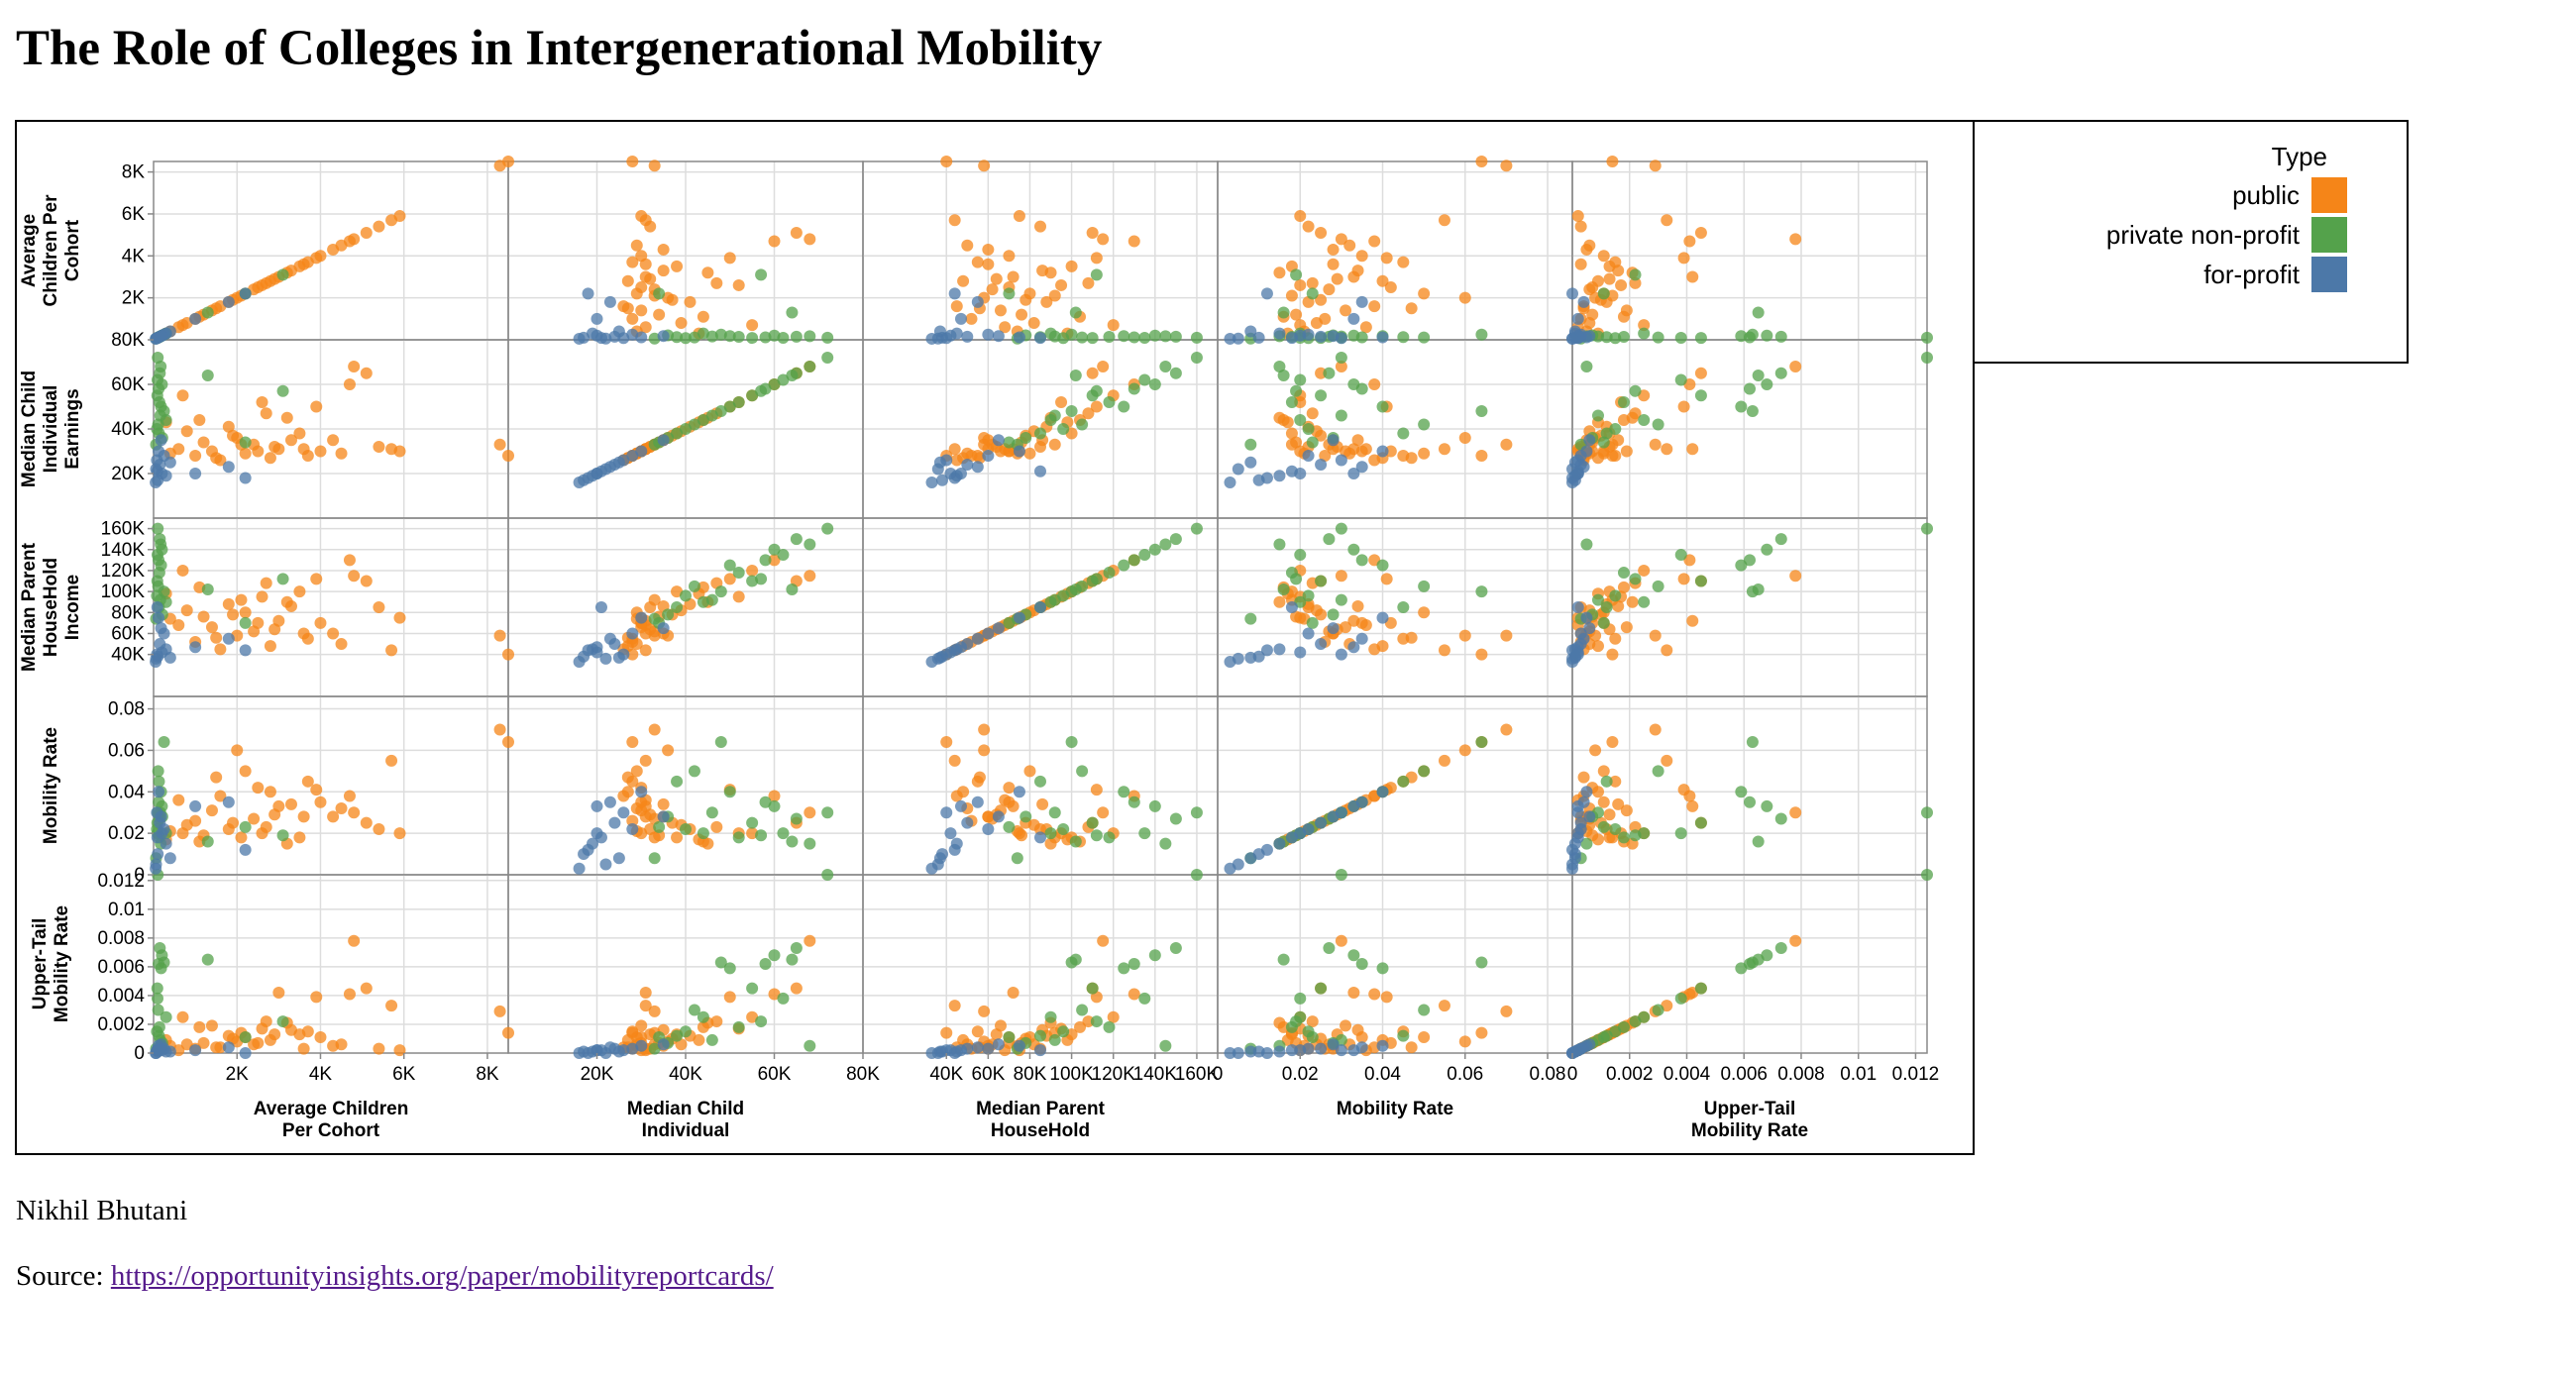 This screenshot has height=1379, width=2576. What do you see at coordinates (139, 875) in the screenshot?
I see `y-tick-label: 0` at bounding box center [139, 875].